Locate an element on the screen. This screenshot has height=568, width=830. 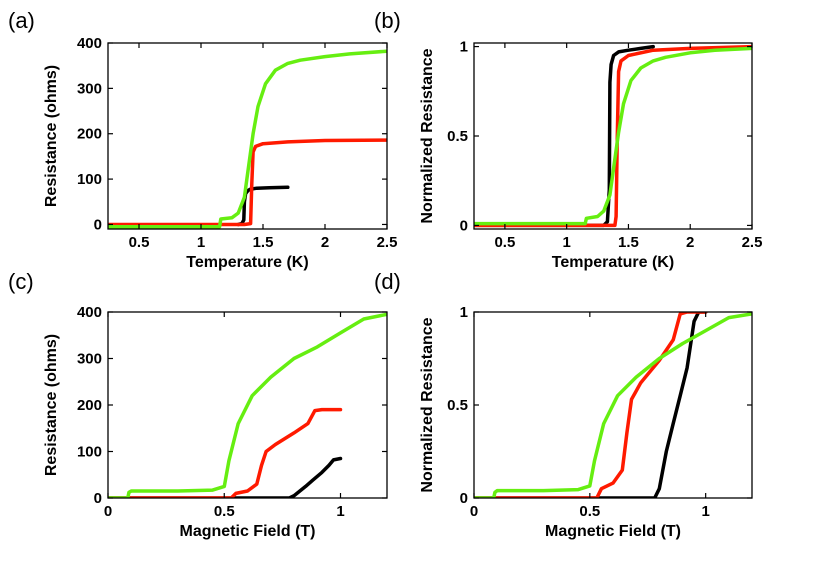
panel-label: (d) is located at coordinates (387, 281).